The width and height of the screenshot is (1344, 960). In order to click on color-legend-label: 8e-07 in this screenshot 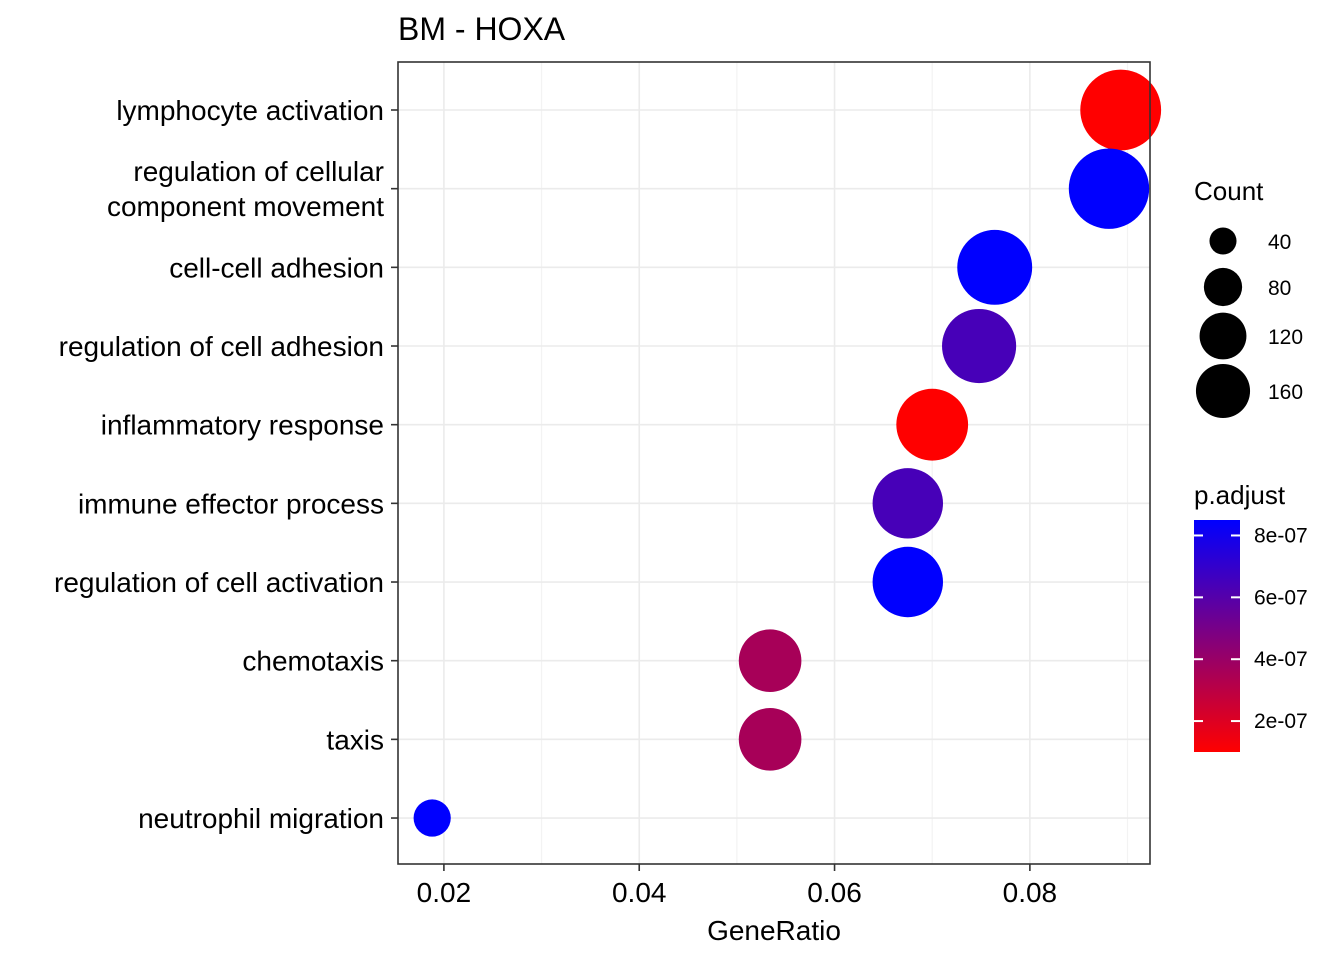, I will do `click(1281, 535)`.